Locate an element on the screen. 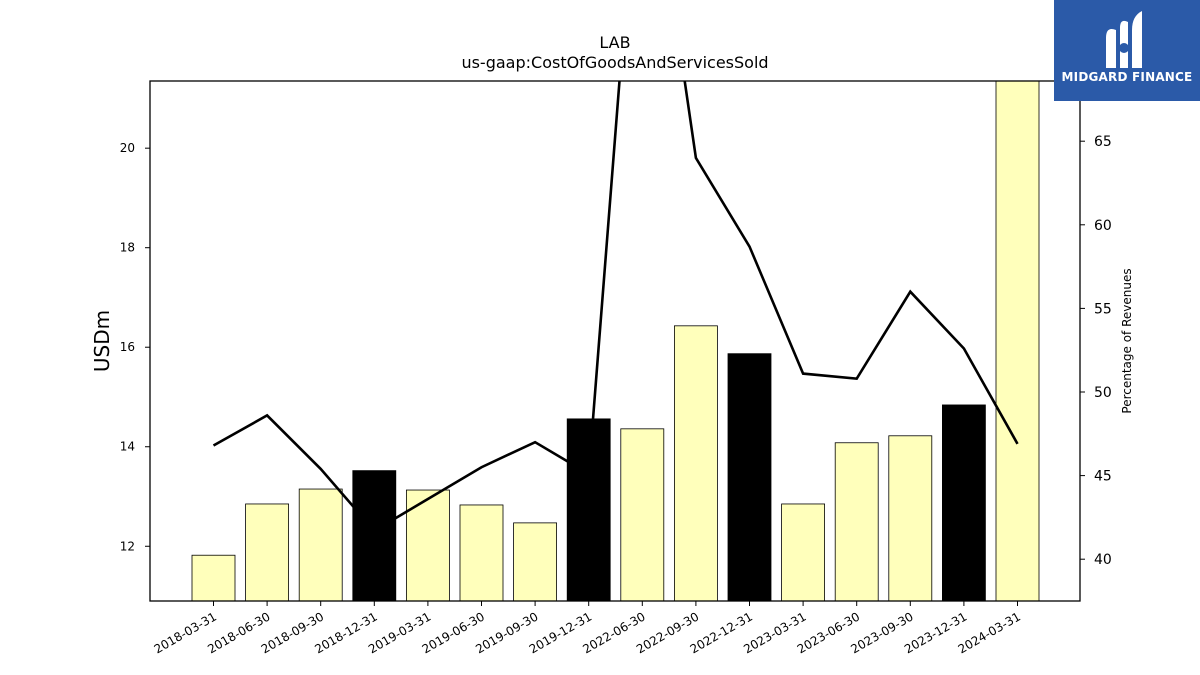  chart-subtitle: us-gaap:CostOfGoodsAndServicesSold is located at coordinates (614, 62).